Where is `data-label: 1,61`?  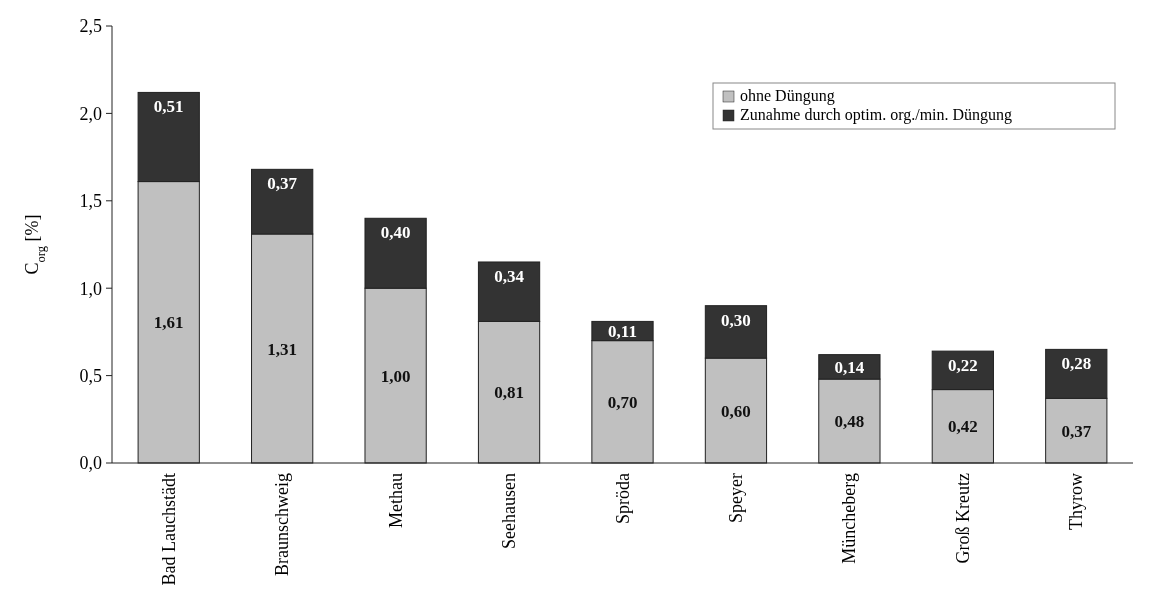 data-label: 1,61 is located at coordinates (168, 323).